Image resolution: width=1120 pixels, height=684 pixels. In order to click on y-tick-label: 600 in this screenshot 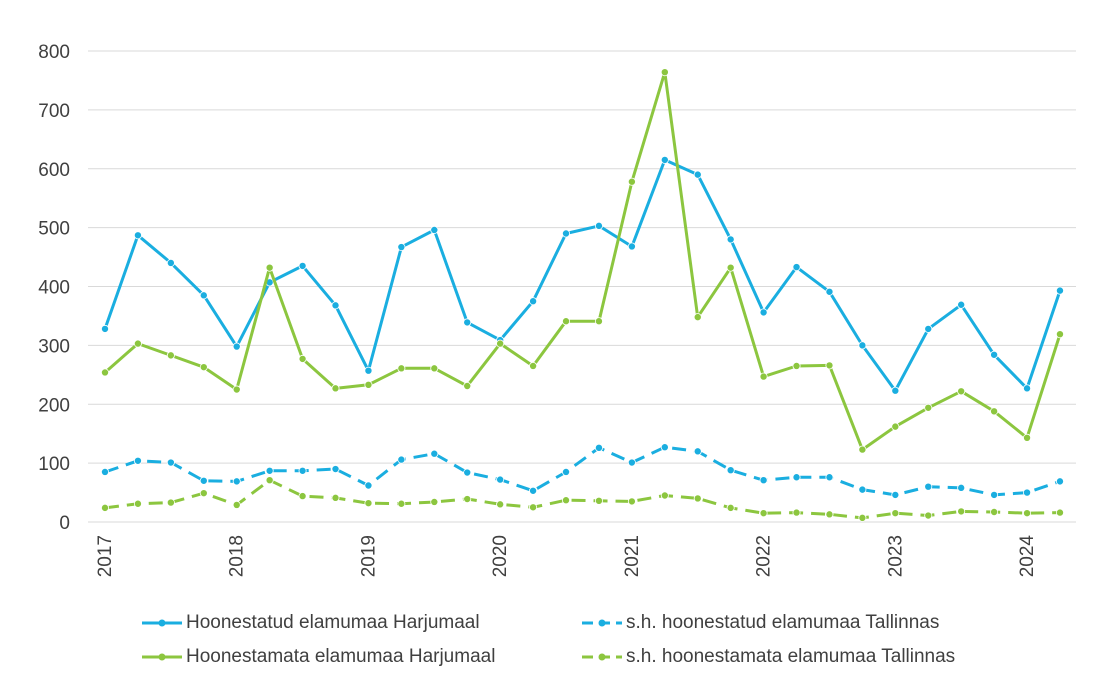, I will do `click(54, 170)`.